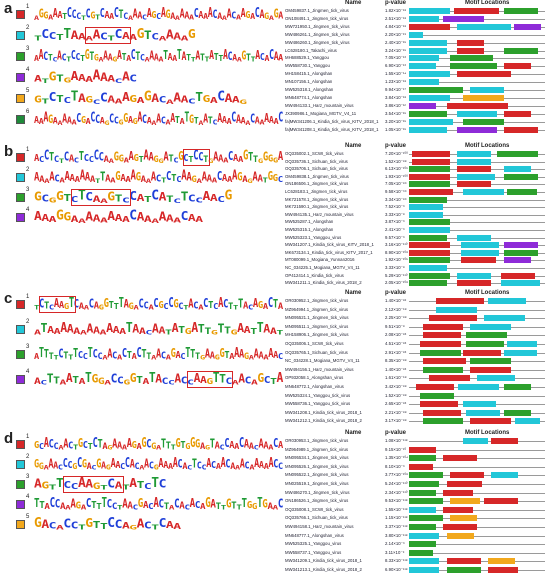 The height and width of the screenshot is (579, 550). What do you see at coordinates (28, 322) in the screenshot?
I see `motif-number: 2` at bounding box center [28, 322].